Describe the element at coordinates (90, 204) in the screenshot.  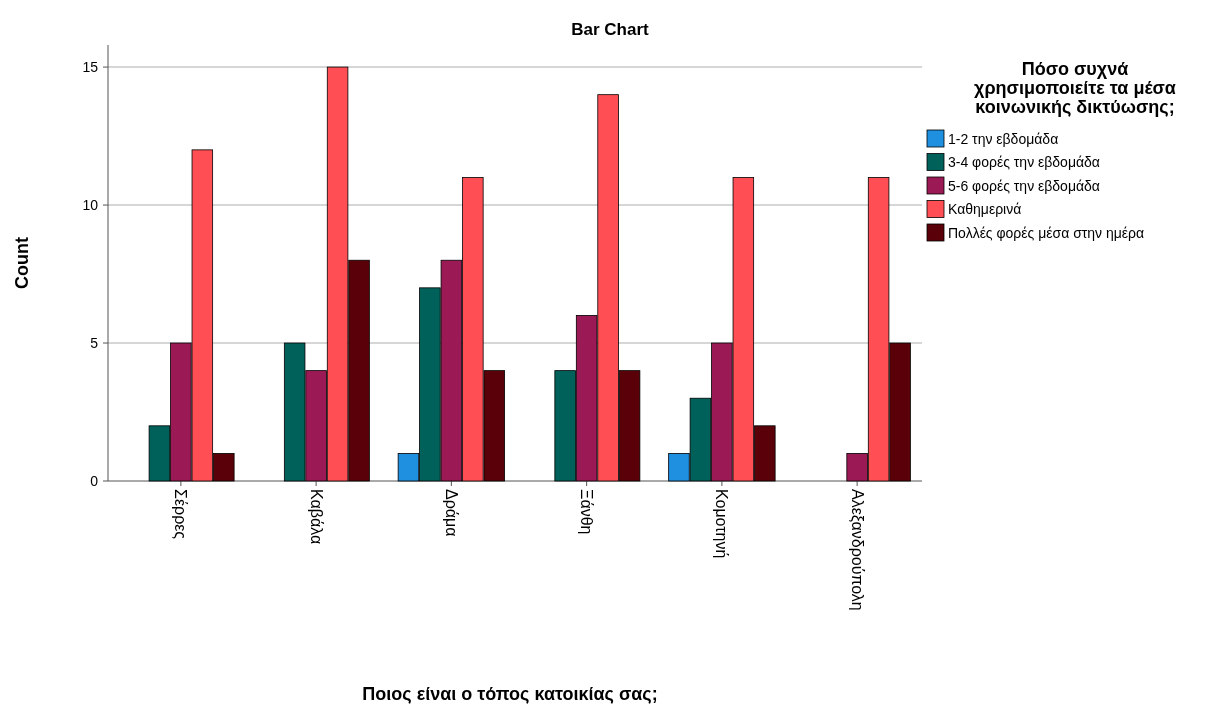
I see `y-tick-label: 10` at that location.